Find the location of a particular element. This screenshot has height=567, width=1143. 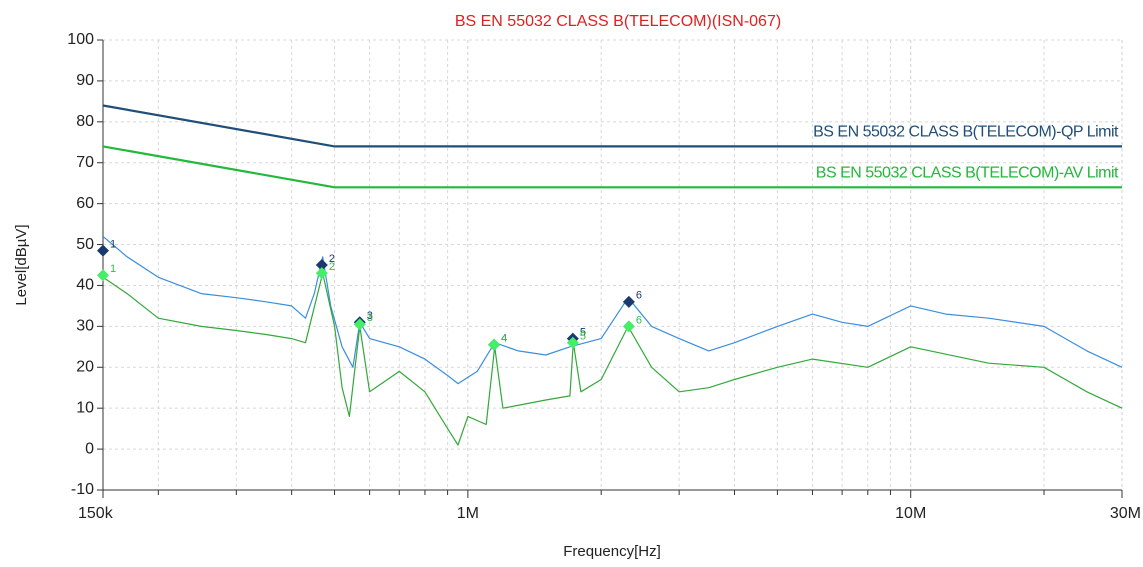

x-axis-label: Frequency[Hz] is located at coordinates (612, 551).